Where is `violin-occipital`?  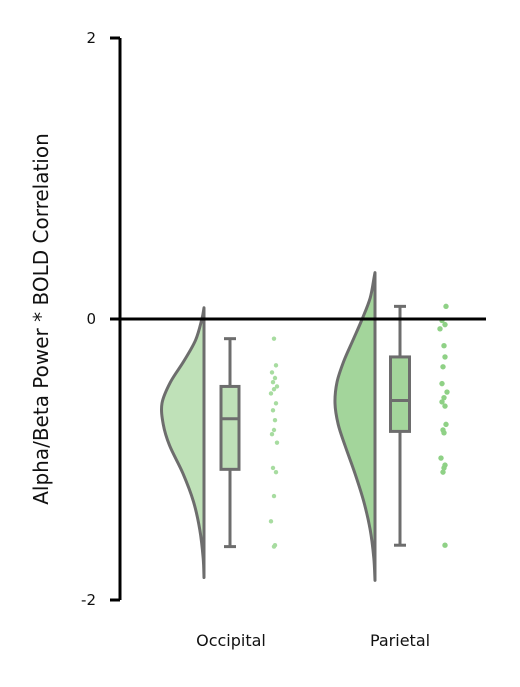
violin-occipital is located at coordinates (183, 443).